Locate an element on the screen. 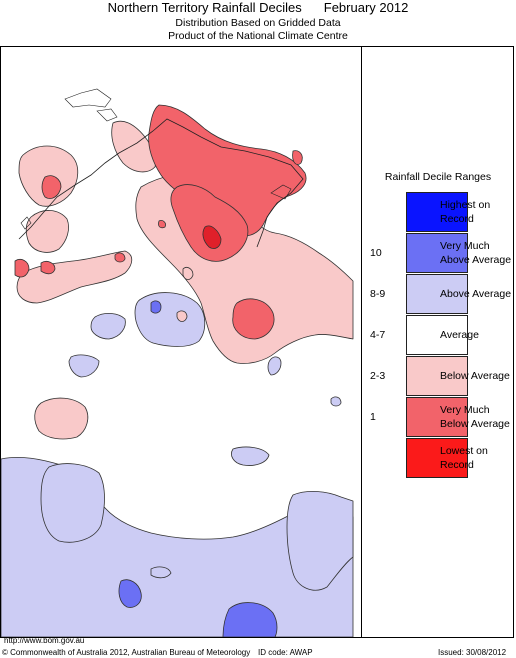 The image size is (516, 658). legend-divider is located at coordinates (361, 342).